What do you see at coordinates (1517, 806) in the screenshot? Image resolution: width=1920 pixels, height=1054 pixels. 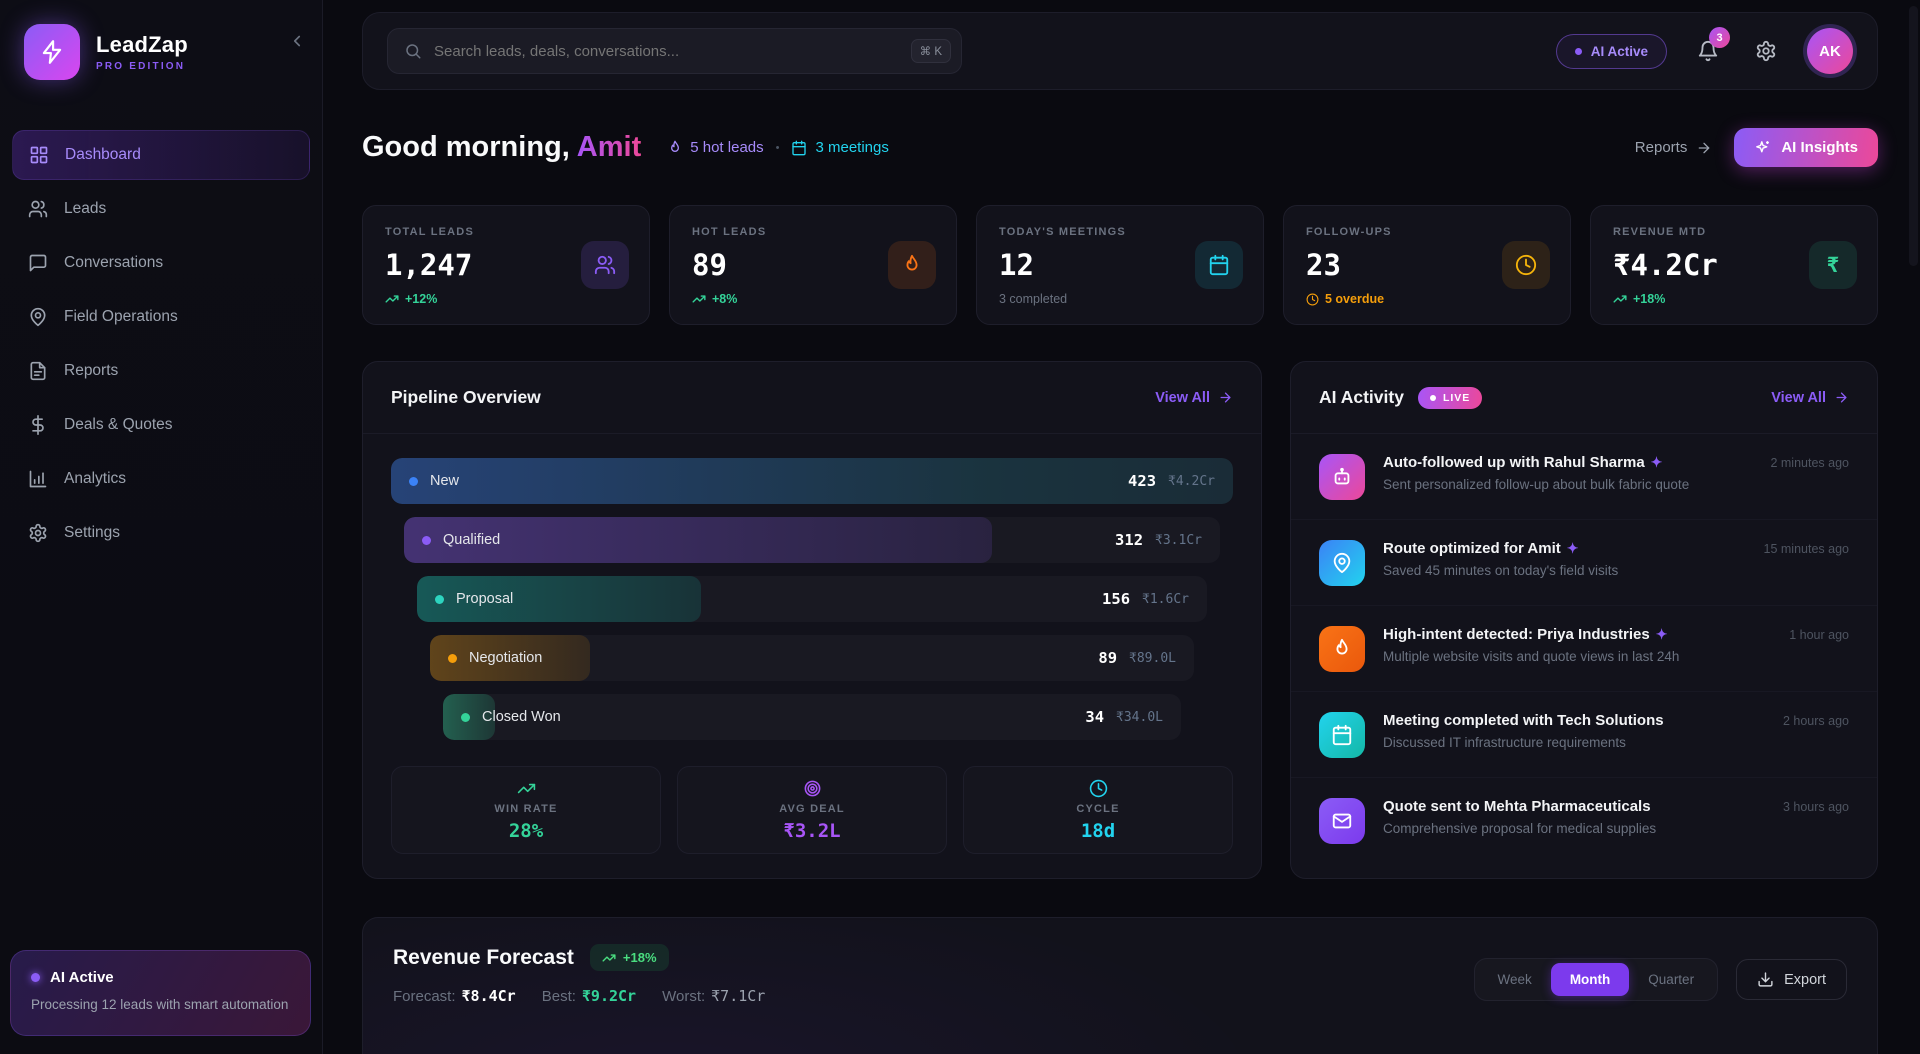 I see `activity-title: Quote sent to Mehta Pharmaceuticals` at bounding box center [1517, 806].